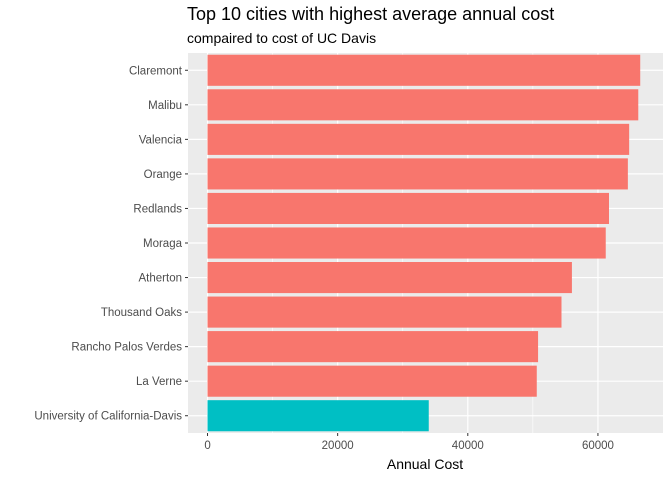 The height and width of the screenshot is (480, 672). I want to click on bar-atherton, so click(389, 278).